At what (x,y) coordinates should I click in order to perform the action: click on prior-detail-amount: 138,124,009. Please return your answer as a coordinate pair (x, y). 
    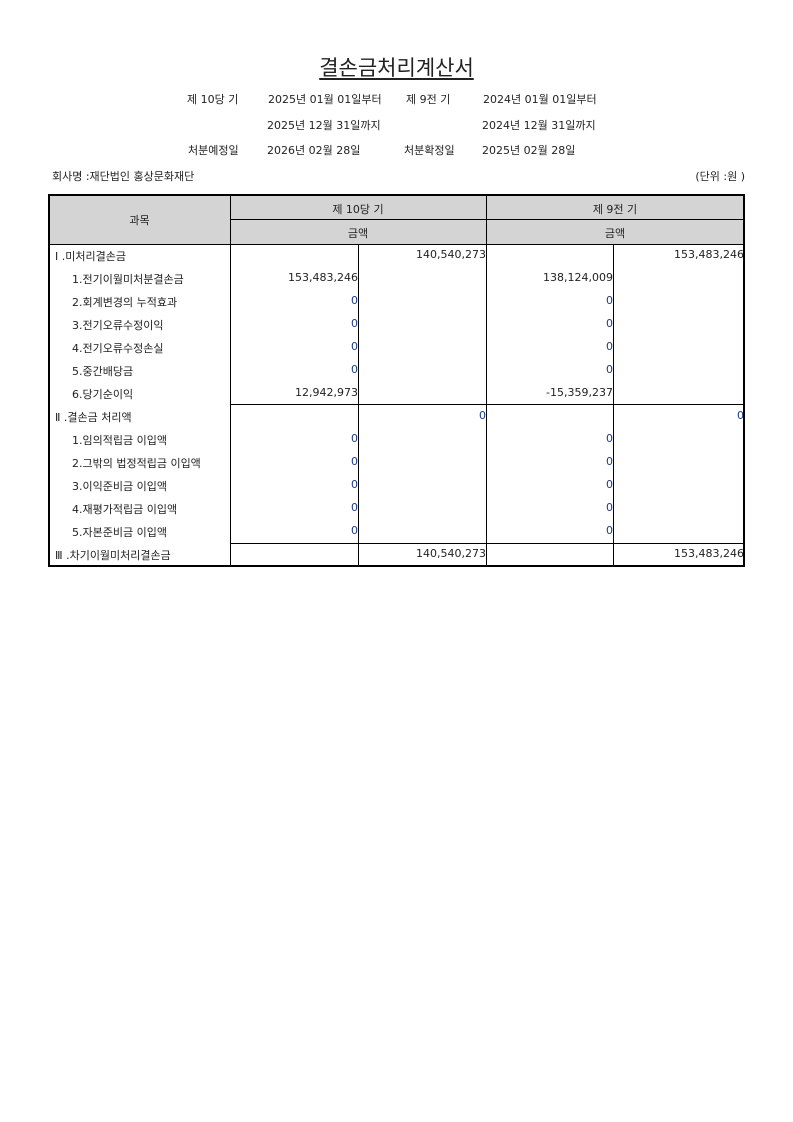
    Looking at the image, I should click on (578, 277).